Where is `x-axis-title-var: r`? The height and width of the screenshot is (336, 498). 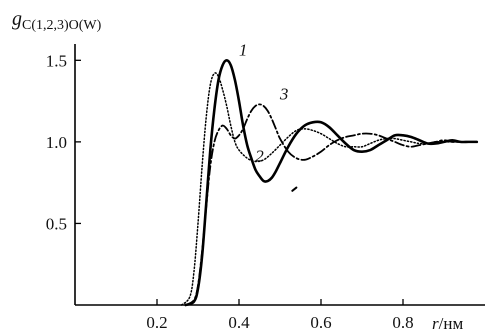
x-axis-title-var: r is located at coordinates (435, 323).